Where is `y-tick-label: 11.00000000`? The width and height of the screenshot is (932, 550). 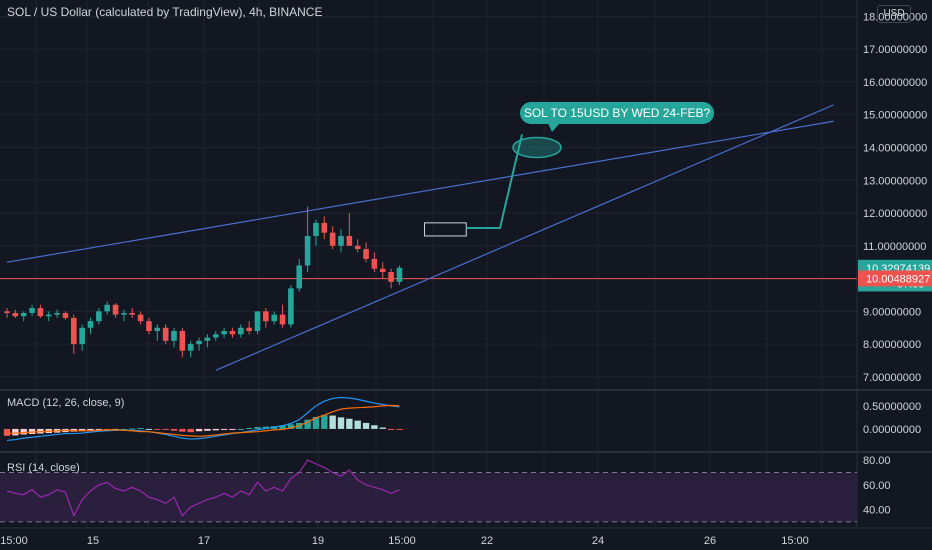 y-tick-label: 11.00000000 is located at coordinates (894, 247).